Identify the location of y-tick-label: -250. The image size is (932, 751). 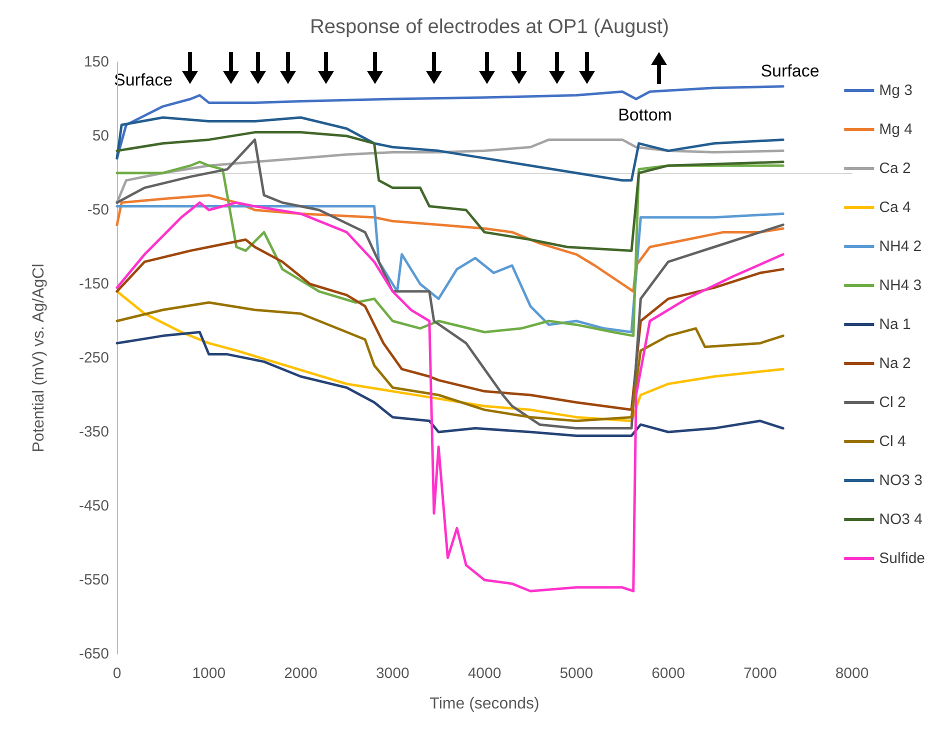
(93, 358).